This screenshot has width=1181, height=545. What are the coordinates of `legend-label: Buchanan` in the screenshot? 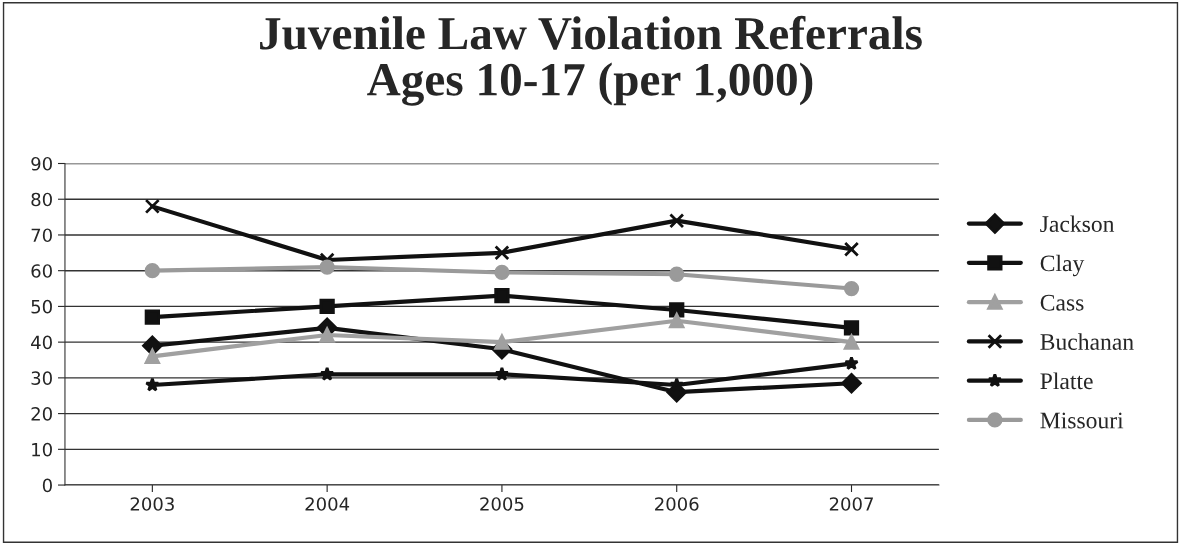 It's located at (1087, 341).